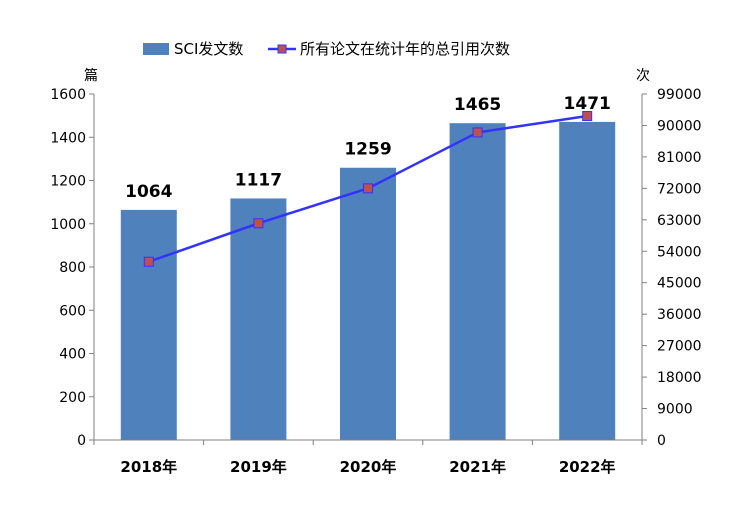 The height and width of the screenshot is (510, 745). Describe the element at coordinates (68, 95) in the screenshot. I see `left-tick-label: 1600` at that location.